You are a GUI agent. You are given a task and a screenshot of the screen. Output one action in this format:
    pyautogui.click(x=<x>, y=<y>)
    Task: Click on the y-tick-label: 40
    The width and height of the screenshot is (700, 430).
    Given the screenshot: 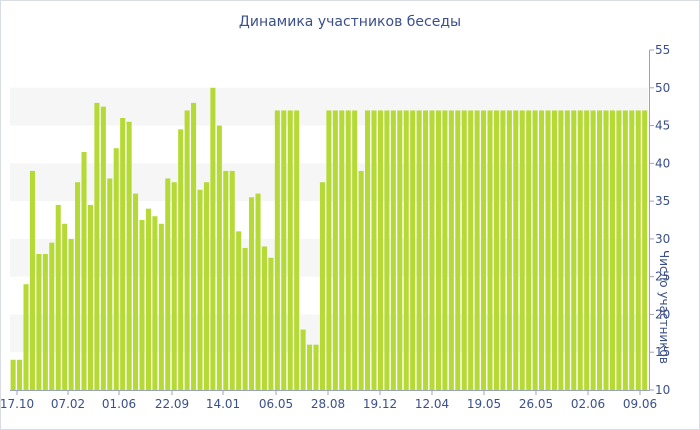 What is the action you would take?
    pyautogui.click(x=662, y=163)
    